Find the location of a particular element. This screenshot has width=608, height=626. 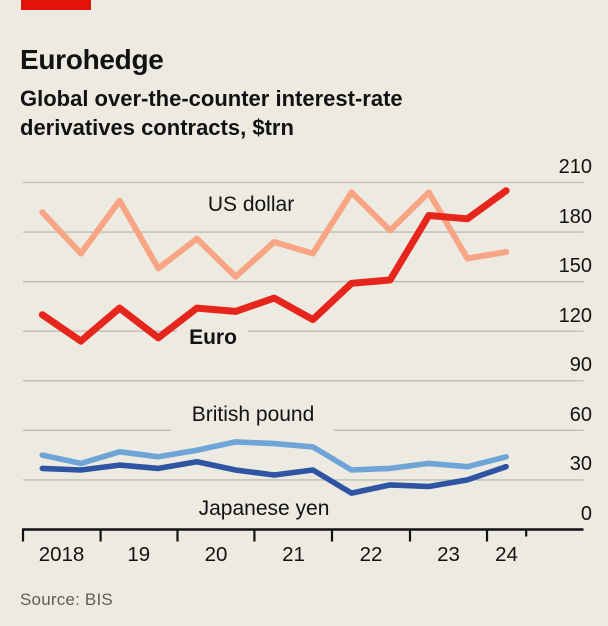

y-axis-label-30: 30 is located at coordinates (580, 464).